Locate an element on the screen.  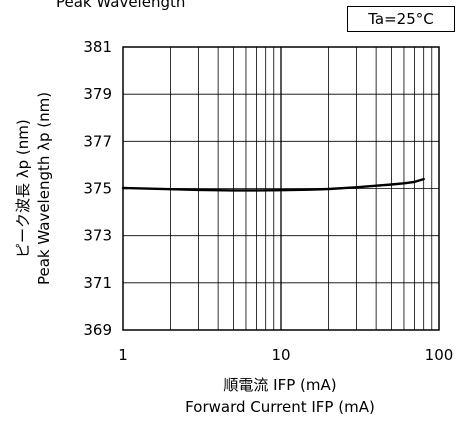
y-tick-label: 371 is located at coordinates (97, 283).